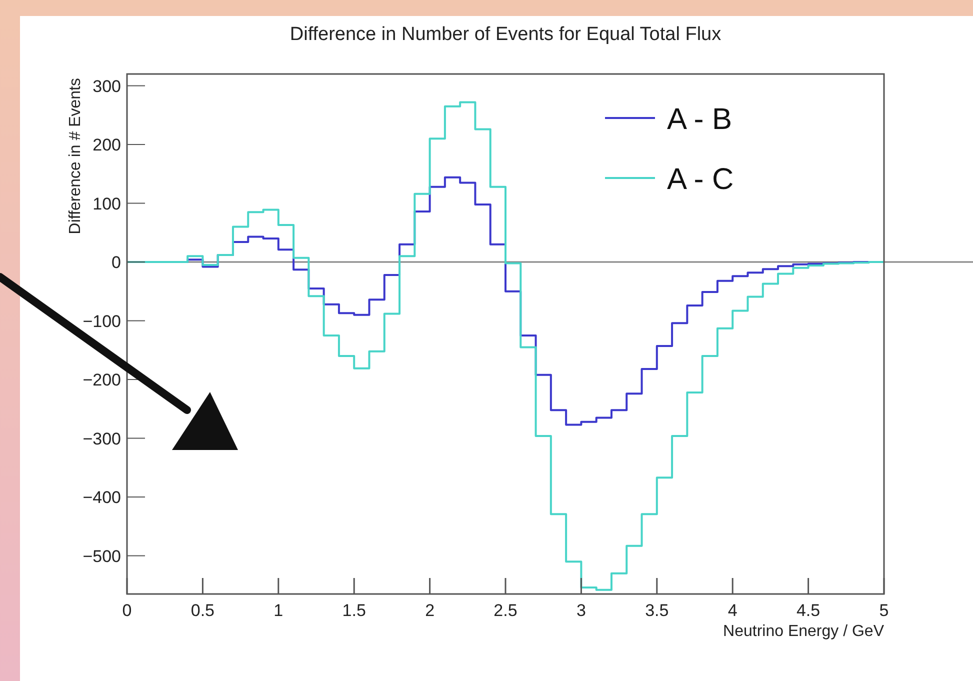 The width and height of the screenshot is (973, 681). What do you see at coordinates (101, 556) in the screenshot?
I see `y-tick-label: −500` at bounding box center [101, 556].